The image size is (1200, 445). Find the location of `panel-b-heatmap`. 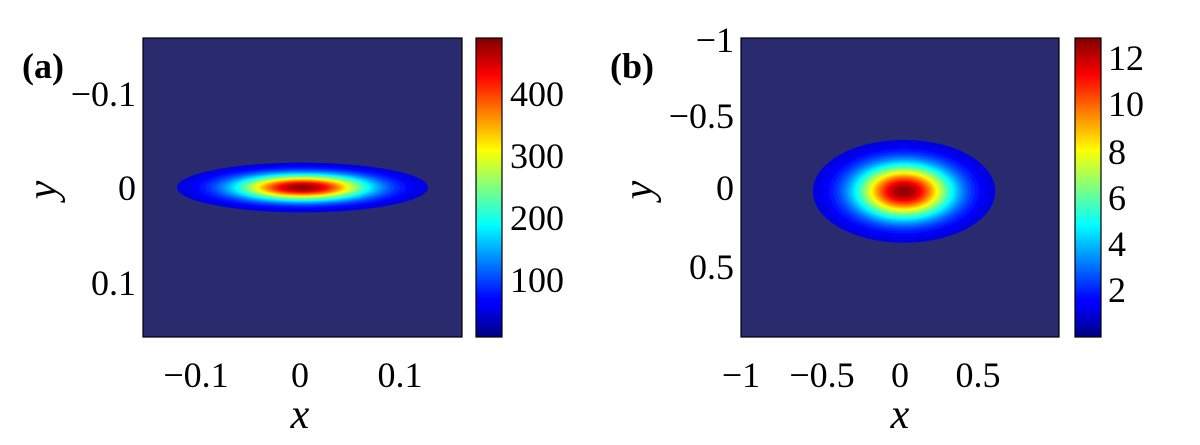

panel-b-heatmap is located at coordinates (904, 191).